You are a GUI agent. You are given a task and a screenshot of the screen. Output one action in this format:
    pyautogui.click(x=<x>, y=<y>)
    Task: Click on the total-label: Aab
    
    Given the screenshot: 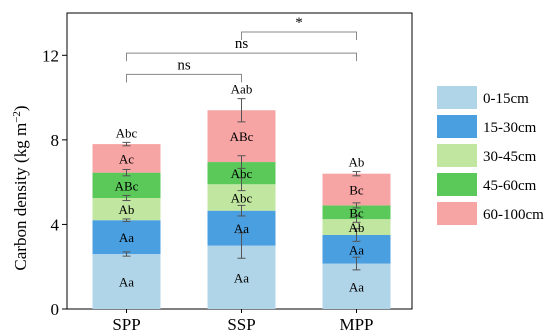 What is the action you would take?
    pyautogui.click(x=242, y=89)
    